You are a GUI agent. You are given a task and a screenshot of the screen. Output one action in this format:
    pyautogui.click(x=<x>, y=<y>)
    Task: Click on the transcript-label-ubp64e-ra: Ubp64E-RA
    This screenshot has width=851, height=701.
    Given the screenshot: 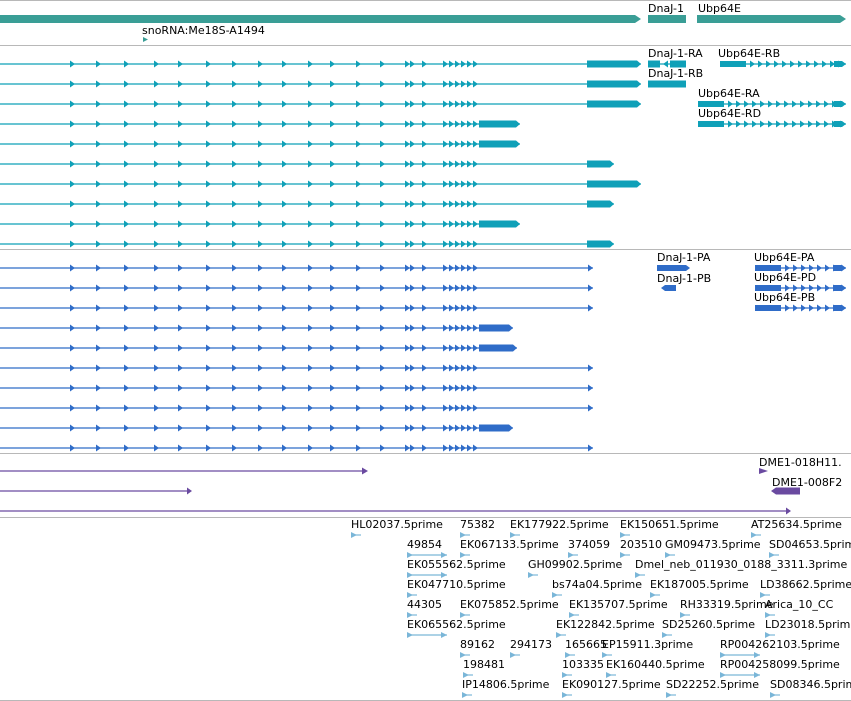 What is the action you would take?
    pyautogui.click(x=729, y=93)
    